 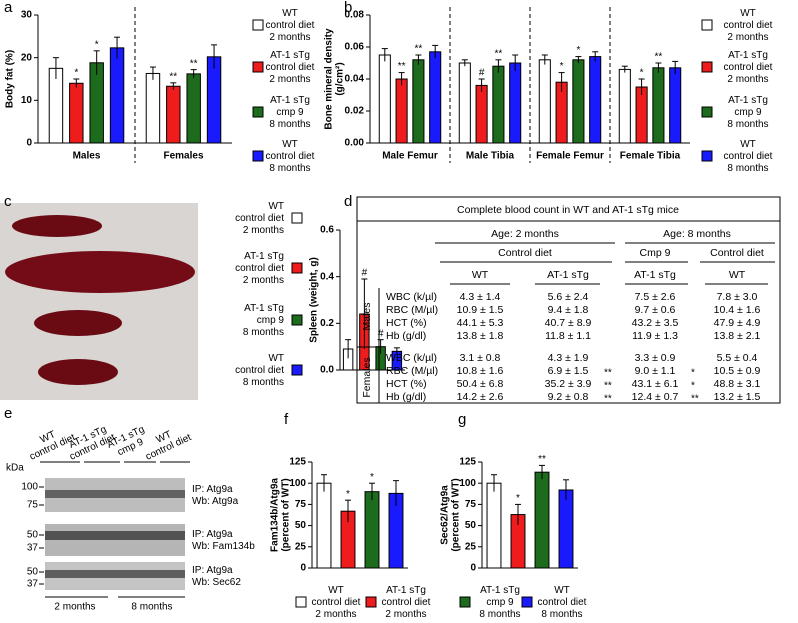 I want to click on text-line: IP: Atg9a, so click(x=212, y=534).